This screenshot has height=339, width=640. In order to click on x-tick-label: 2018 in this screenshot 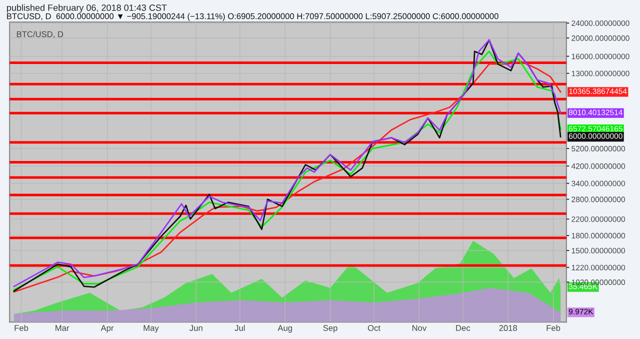, I will do `click(508, 328)`.